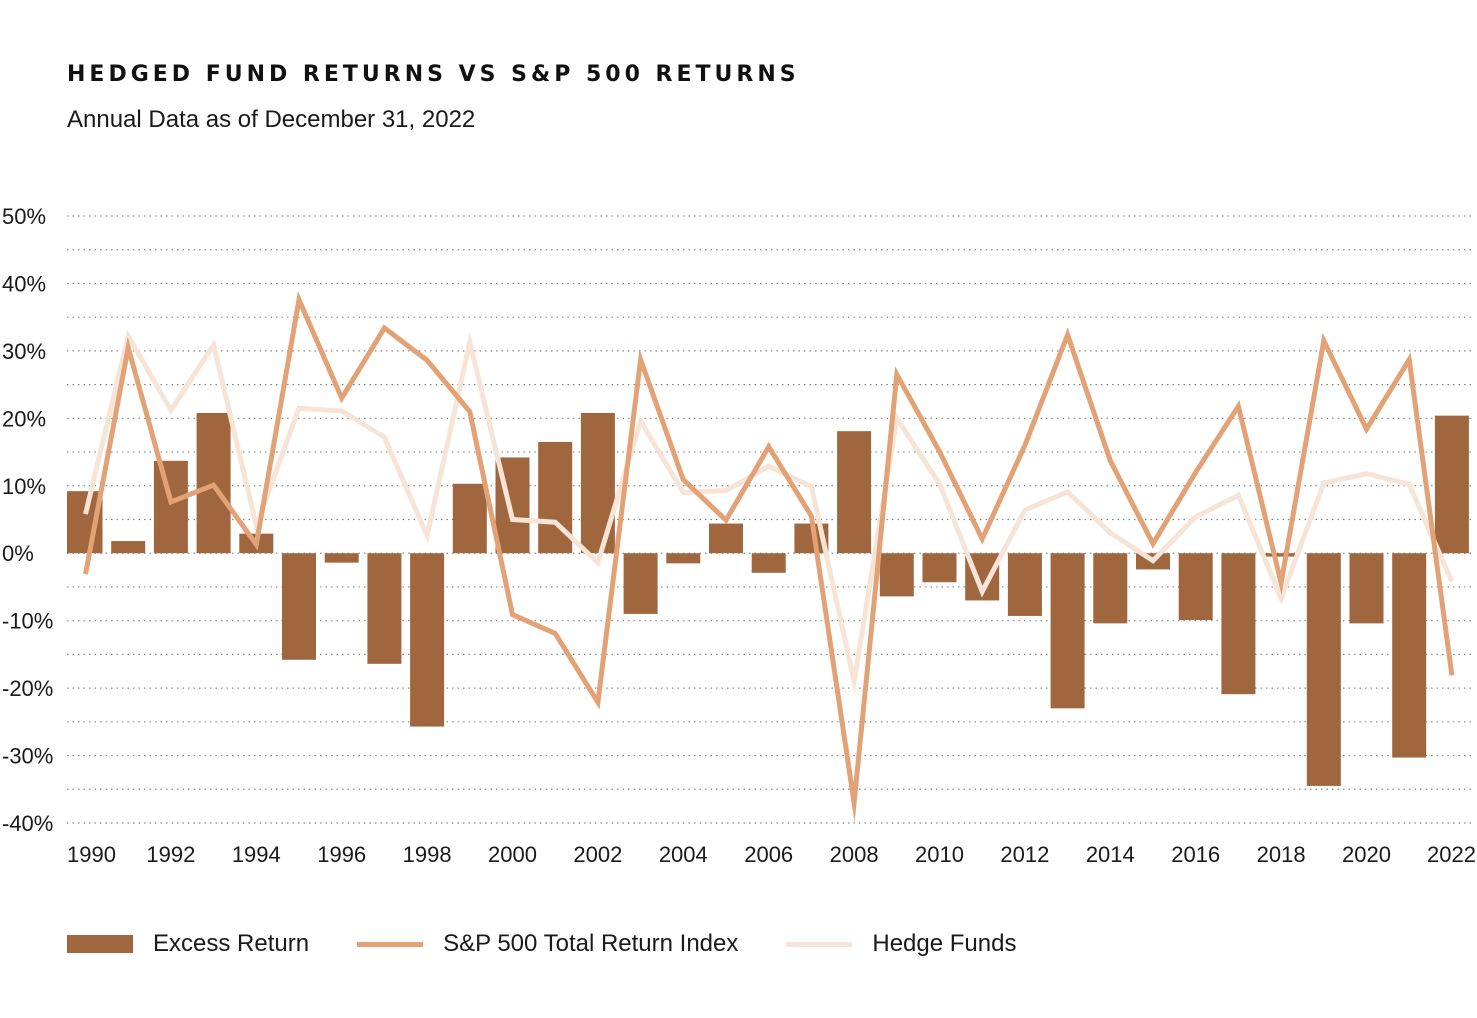  I want to click on y-tick-label: 30%, so click(24, 351).